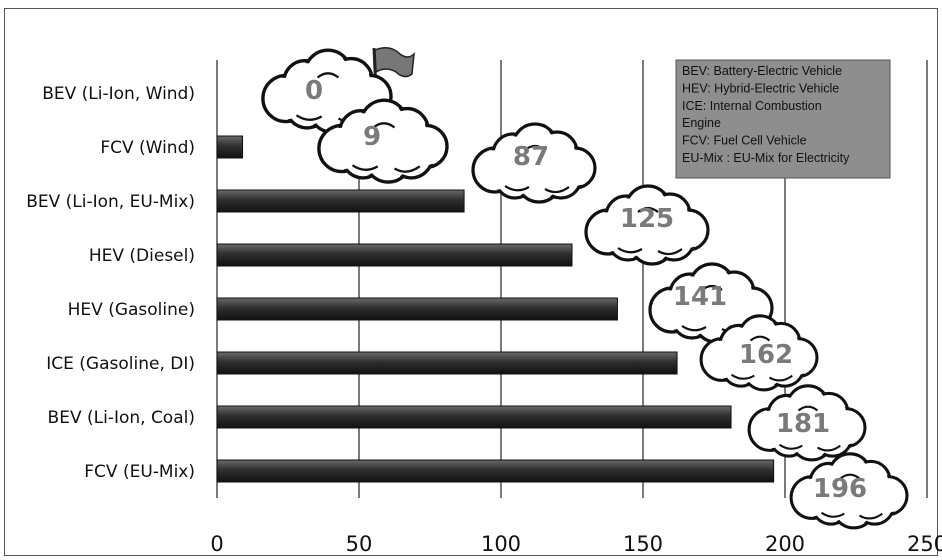  What do you see at coordinates (643, 544) in the screenshot?
I see `x-tick-label: 150` at bounding box center [643, 544].